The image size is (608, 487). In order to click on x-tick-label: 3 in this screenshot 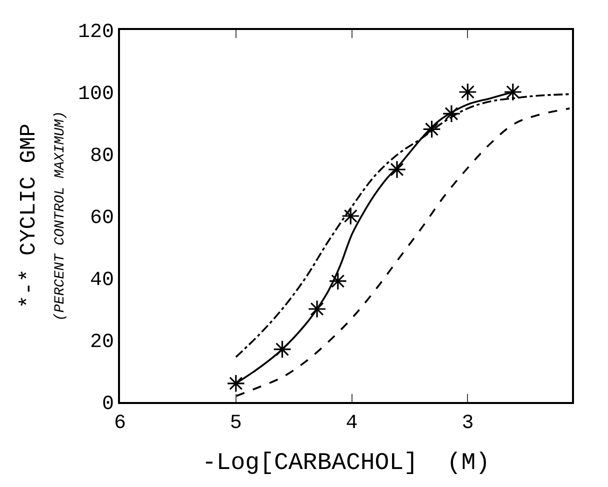, I will do `click(468, 423)`.